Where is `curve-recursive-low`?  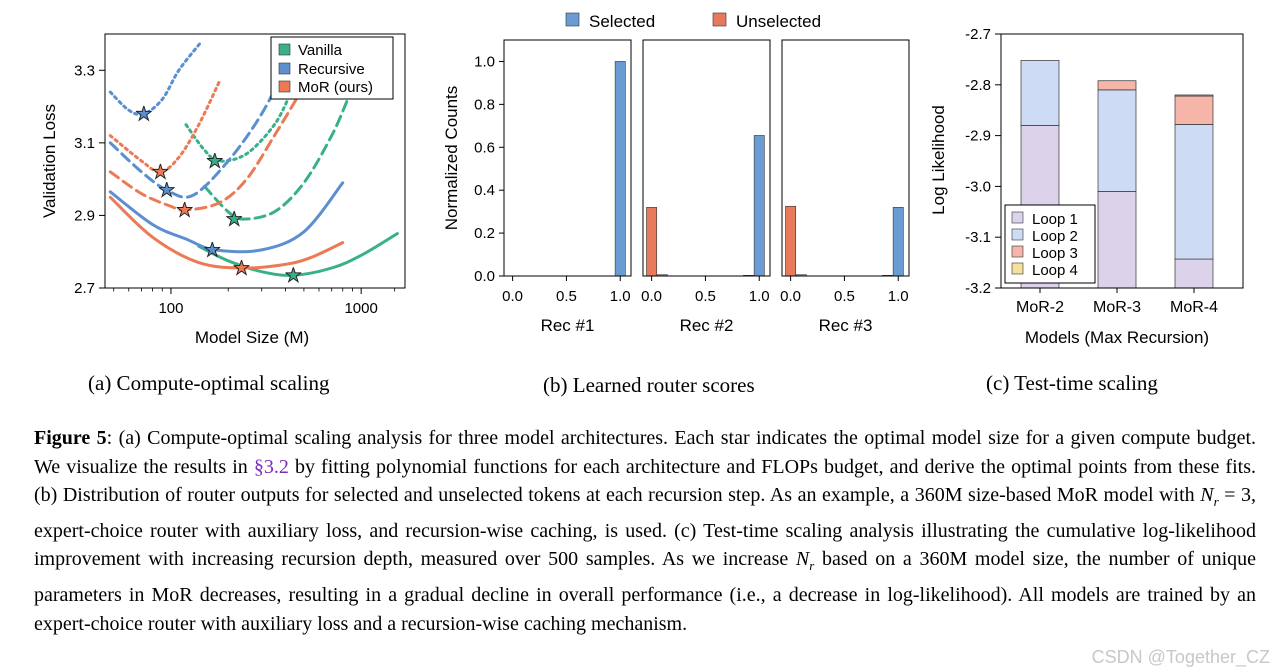 curve-recursive-low is located at coordinates (156, 78).